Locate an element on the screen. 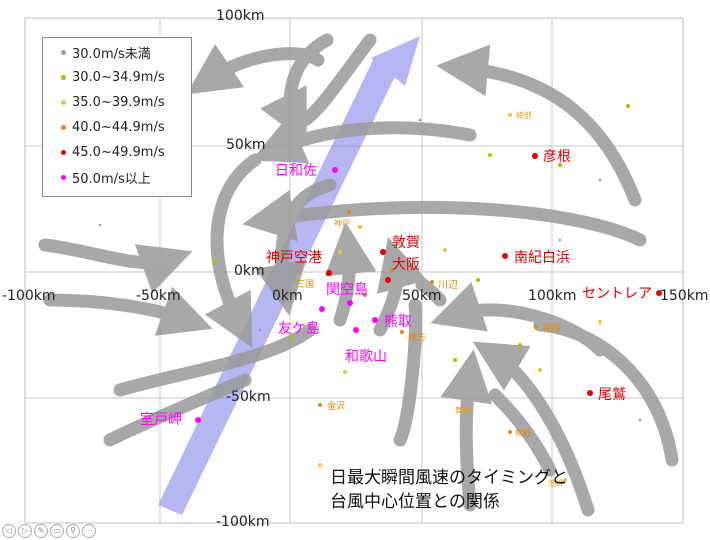 The width and height of the screenshot is (710, 540). station-label-minor: 風屋 is located at coordinates (552, 329).